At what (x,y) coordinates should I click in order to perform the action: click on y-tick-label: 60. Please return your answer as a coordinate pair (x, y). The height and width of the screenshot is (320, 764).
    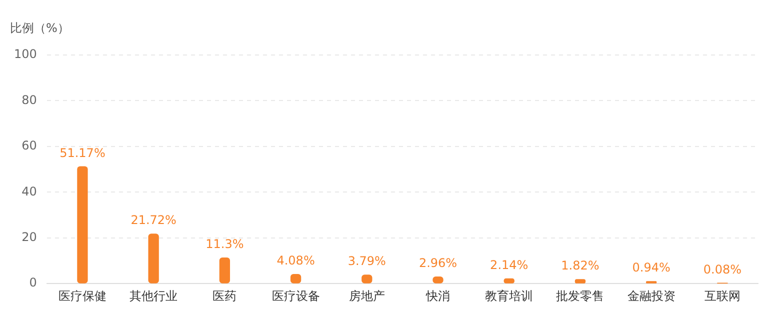
    Looking at the image, I should click on (29, 145).